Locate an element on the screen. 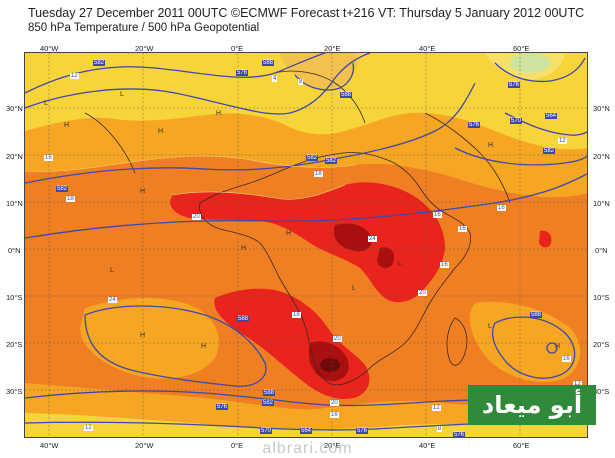 The height and width of the screenshot is (458, 615). cold-core-ne is located at coordinates (530, 63).